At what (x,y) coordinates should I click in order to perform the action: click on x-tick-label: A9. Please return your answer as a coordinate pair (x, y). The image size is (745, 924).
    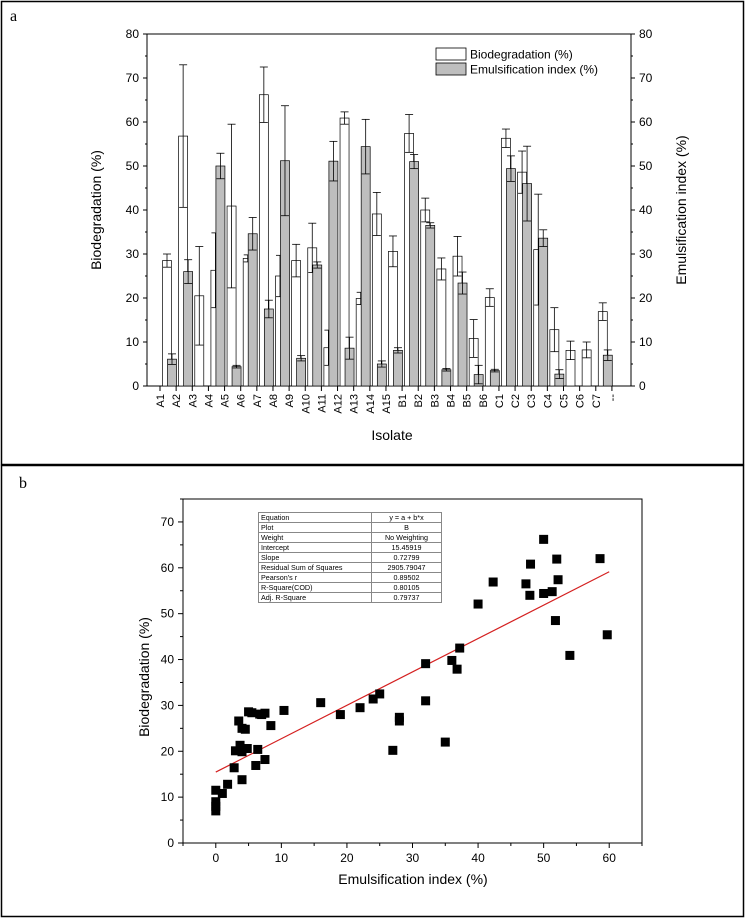
    Looking at the image, I should click on (290, 400).